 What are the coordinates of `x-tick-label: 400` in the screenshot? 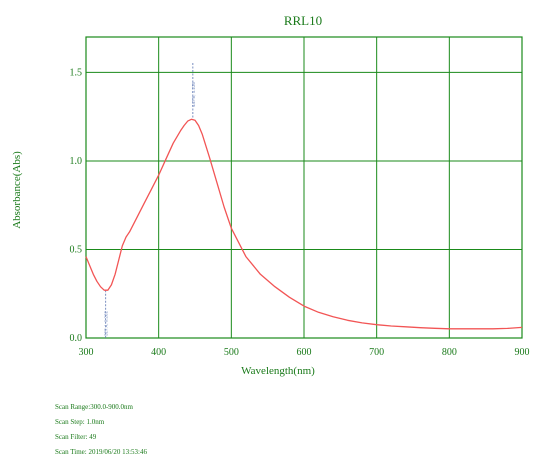 It's located at (158, 352).